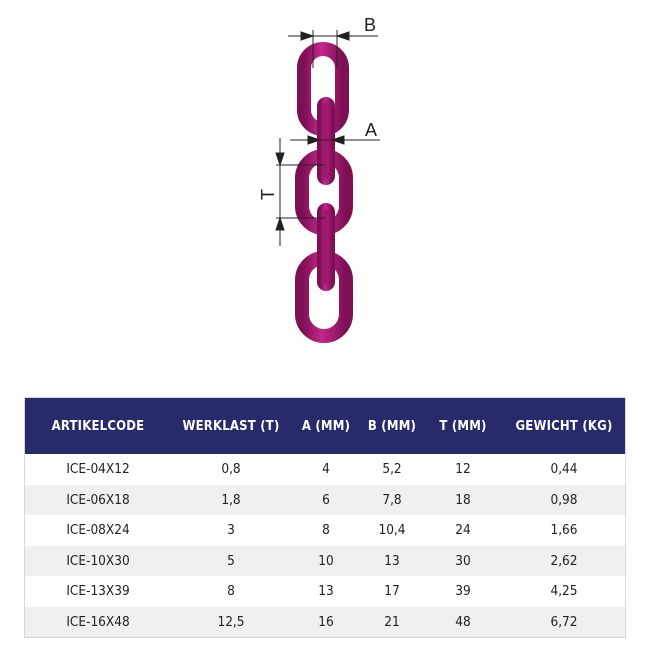  I want to click on cell-werklast: 8, so click(231, 591).